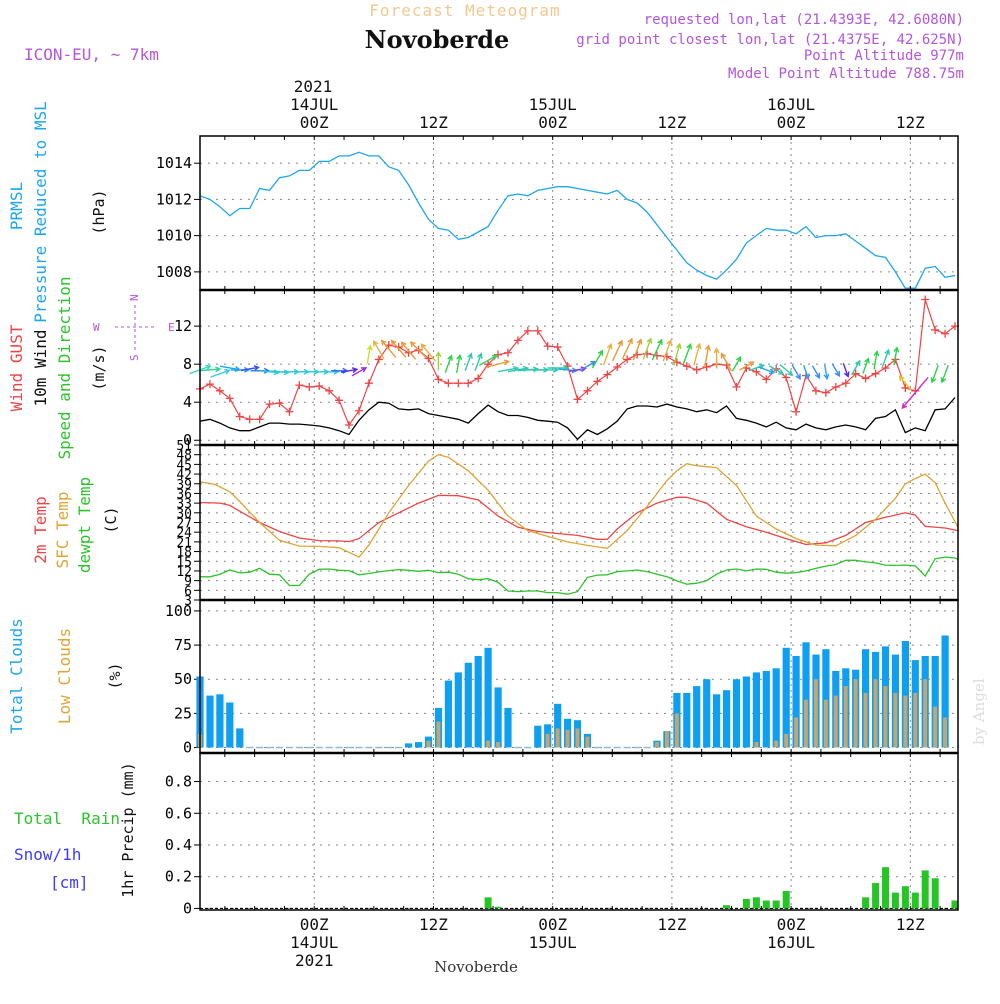  Describe the element at coordinates (804, 20) in the screenshot. I see `requested-lonlat: requested lon,lat (21.4393E, 42.6080N)` at that location.